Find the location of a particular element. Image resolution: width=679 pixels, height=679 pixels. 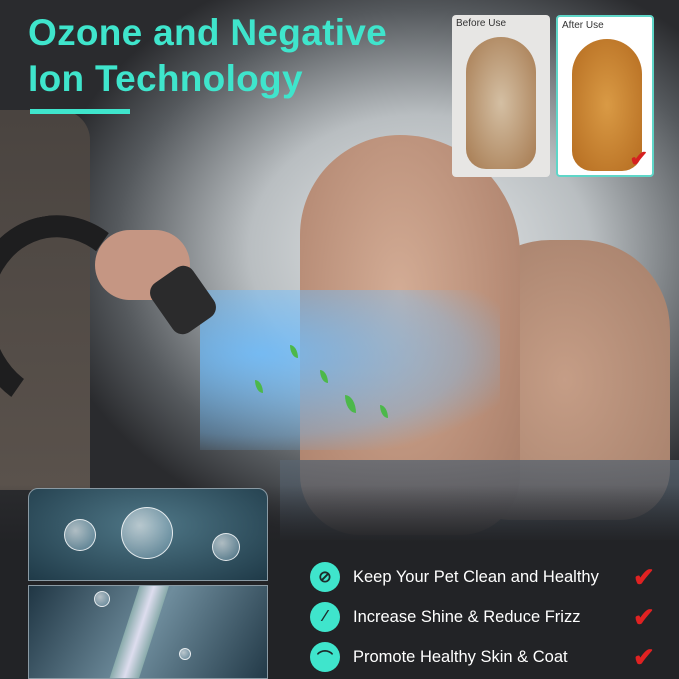

feature-item: ⌒ Promote Healthy Skin & Coat ✔ is located at coordinates (482, 657).